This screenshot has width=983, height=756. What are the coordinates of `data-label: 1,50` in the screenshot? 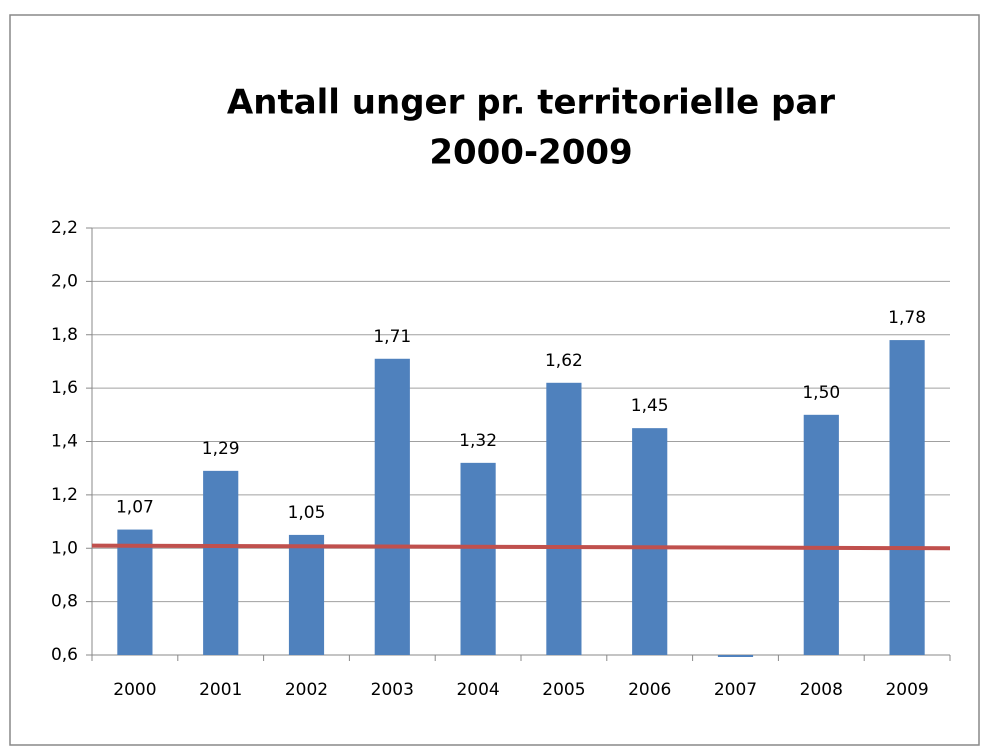 It's located at (821, 393).